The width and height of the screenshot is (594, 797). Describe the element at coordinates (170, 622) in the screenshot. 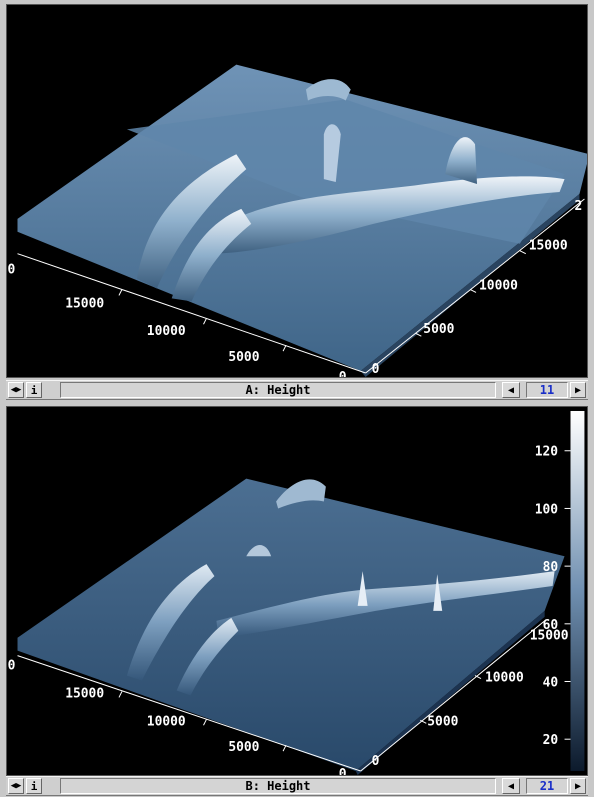

I see `panel-b-ridge-left` at that location.